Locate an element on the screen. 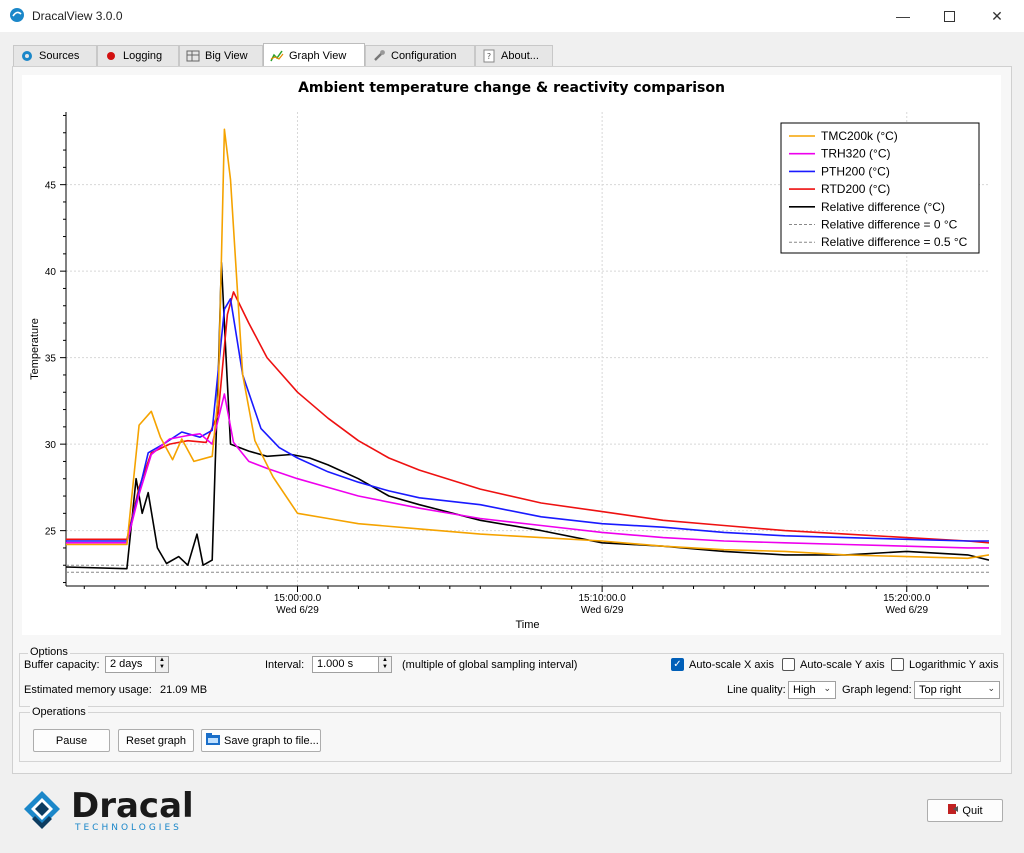  autoscale-x-label: Auto-scale X axis is located at coordinates (731, 665).